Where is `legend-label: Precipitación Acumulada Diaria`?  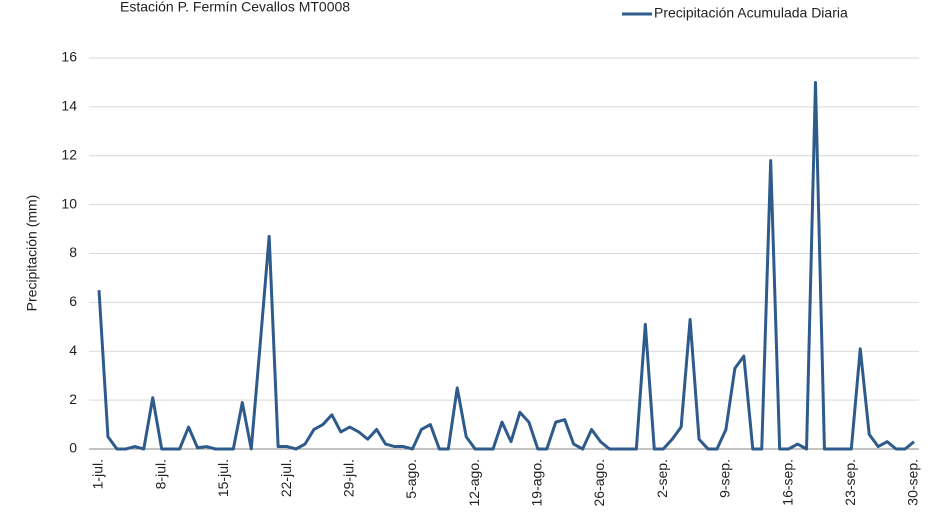 legend-label: Precipitación Acumulada Diaria is located at coordinates (751, 13).